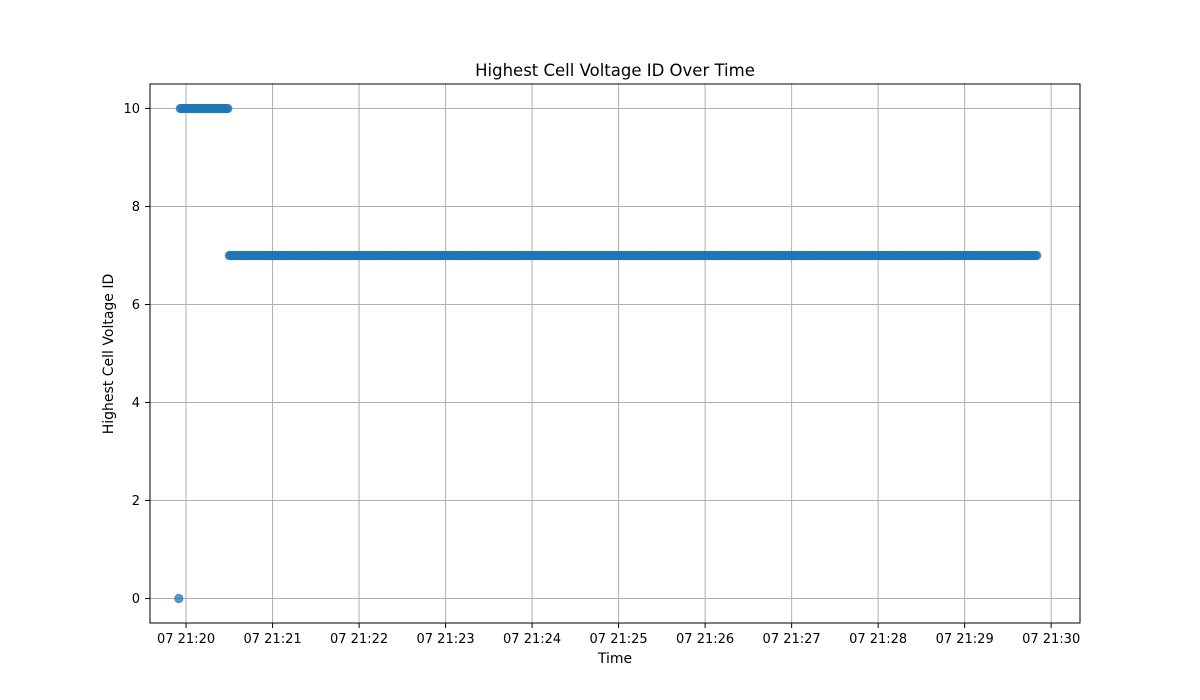 This screenshot has width=1200, height=700. What do you see at coordinates (446, 639) in the screenshot?
I see `x-tick-label: 07 21:23` at bounding box center [446, 639].